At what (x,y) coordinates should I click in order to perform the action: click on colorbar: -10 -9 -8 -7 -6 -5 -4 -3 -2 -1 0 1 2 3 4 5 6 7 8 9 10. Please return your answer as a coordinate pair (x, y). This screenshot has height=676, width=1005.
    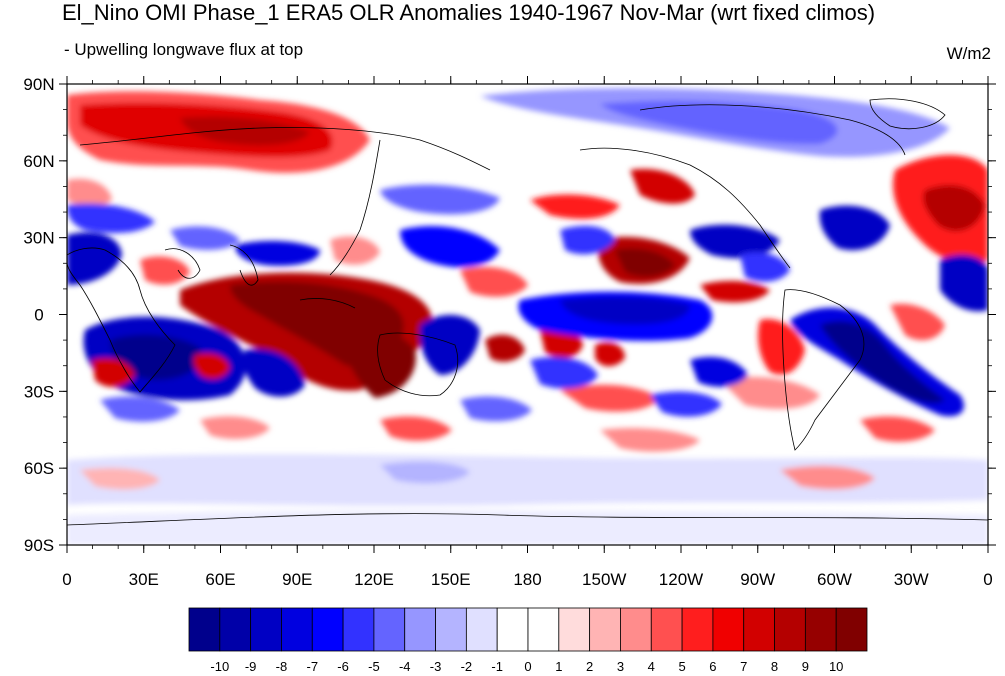
    Looking at the image, I should click on (528, 640).